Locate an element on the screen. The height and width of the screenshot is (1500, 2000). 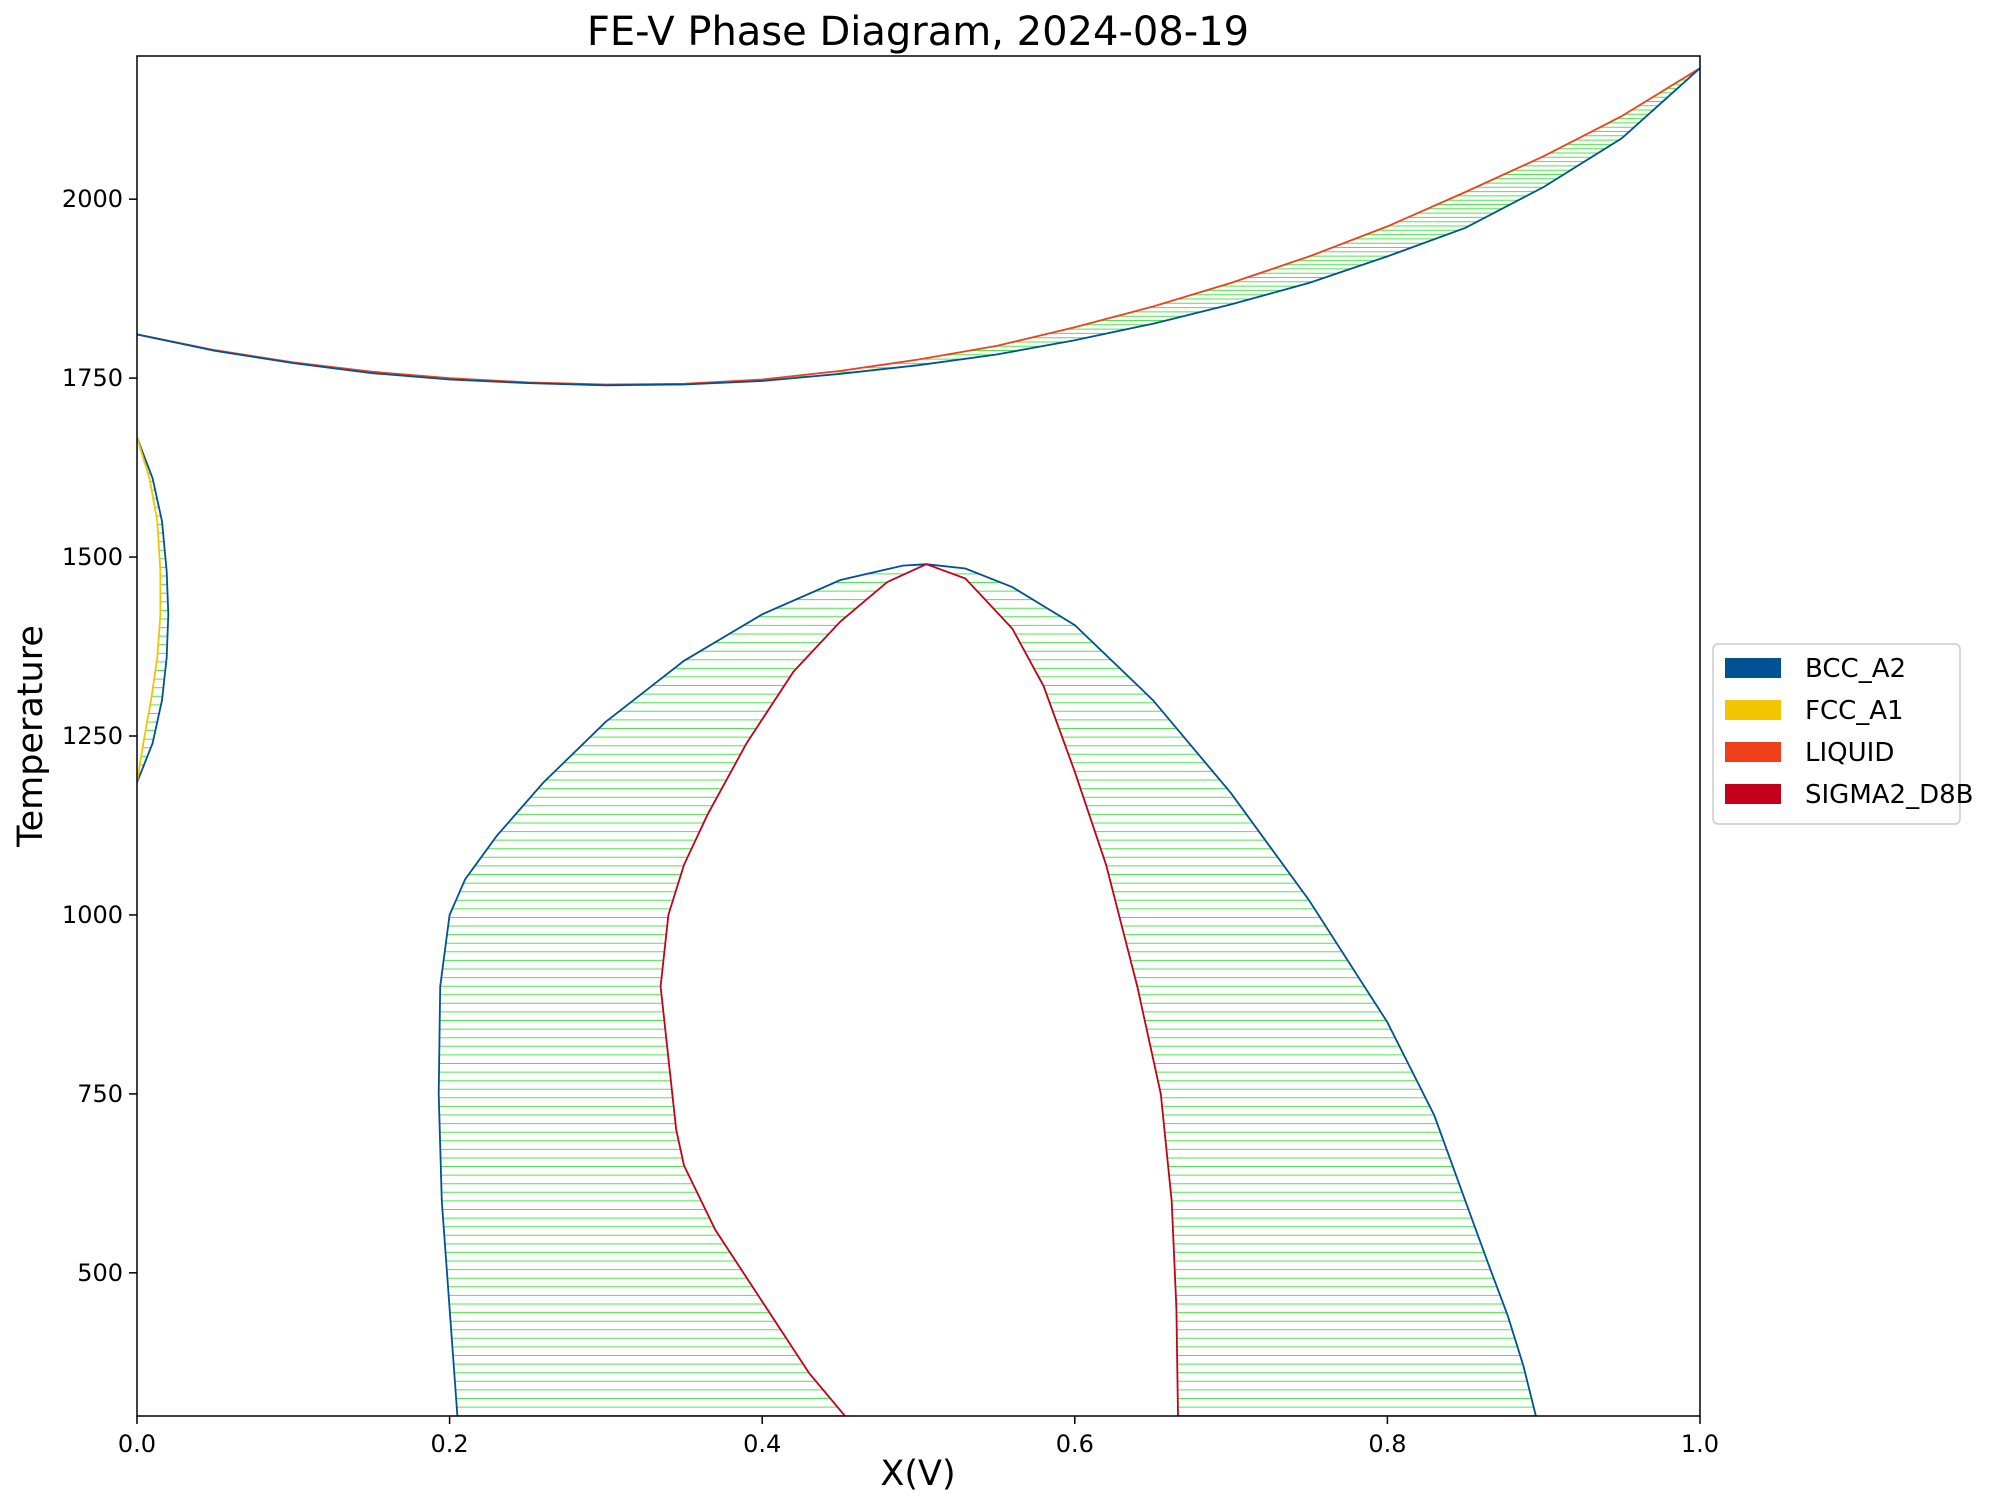
boundary-fcc_a1 is located at coordinates (149, 610).